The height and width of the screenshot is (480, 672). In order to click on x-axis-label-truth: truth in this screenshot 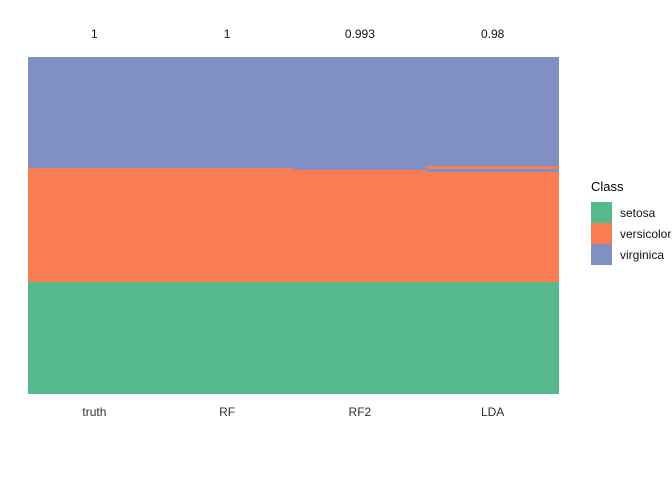, I will do `click(94, 412)`.